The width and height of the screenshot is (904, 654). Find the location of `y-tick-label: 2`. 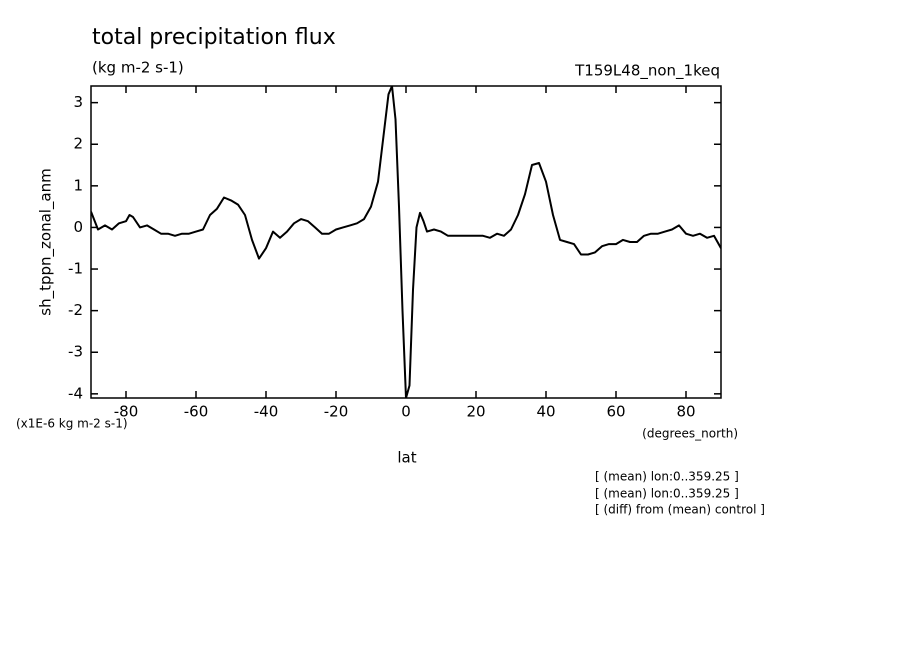

y-tick-label: 2 is located at coordinates (78, 144).